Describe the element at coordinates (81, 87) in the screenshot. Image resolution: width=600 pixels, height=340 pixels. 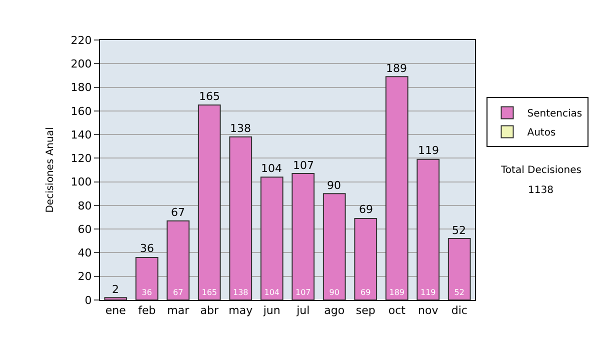
I see `y-tick-label: 180` at that location.